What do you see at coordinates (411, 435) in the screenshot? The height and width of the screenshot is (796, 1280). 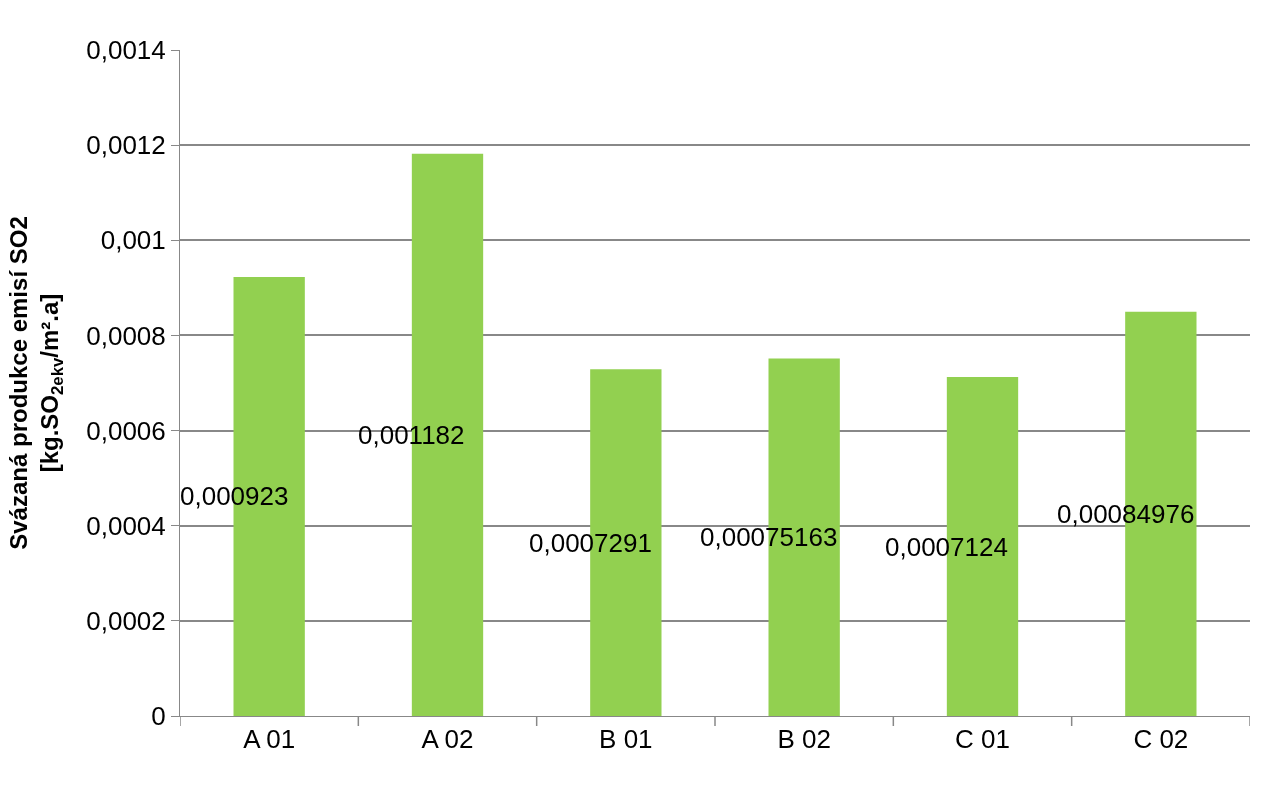 I see `data-label: 0,001182` at bounding box center [411, 435].